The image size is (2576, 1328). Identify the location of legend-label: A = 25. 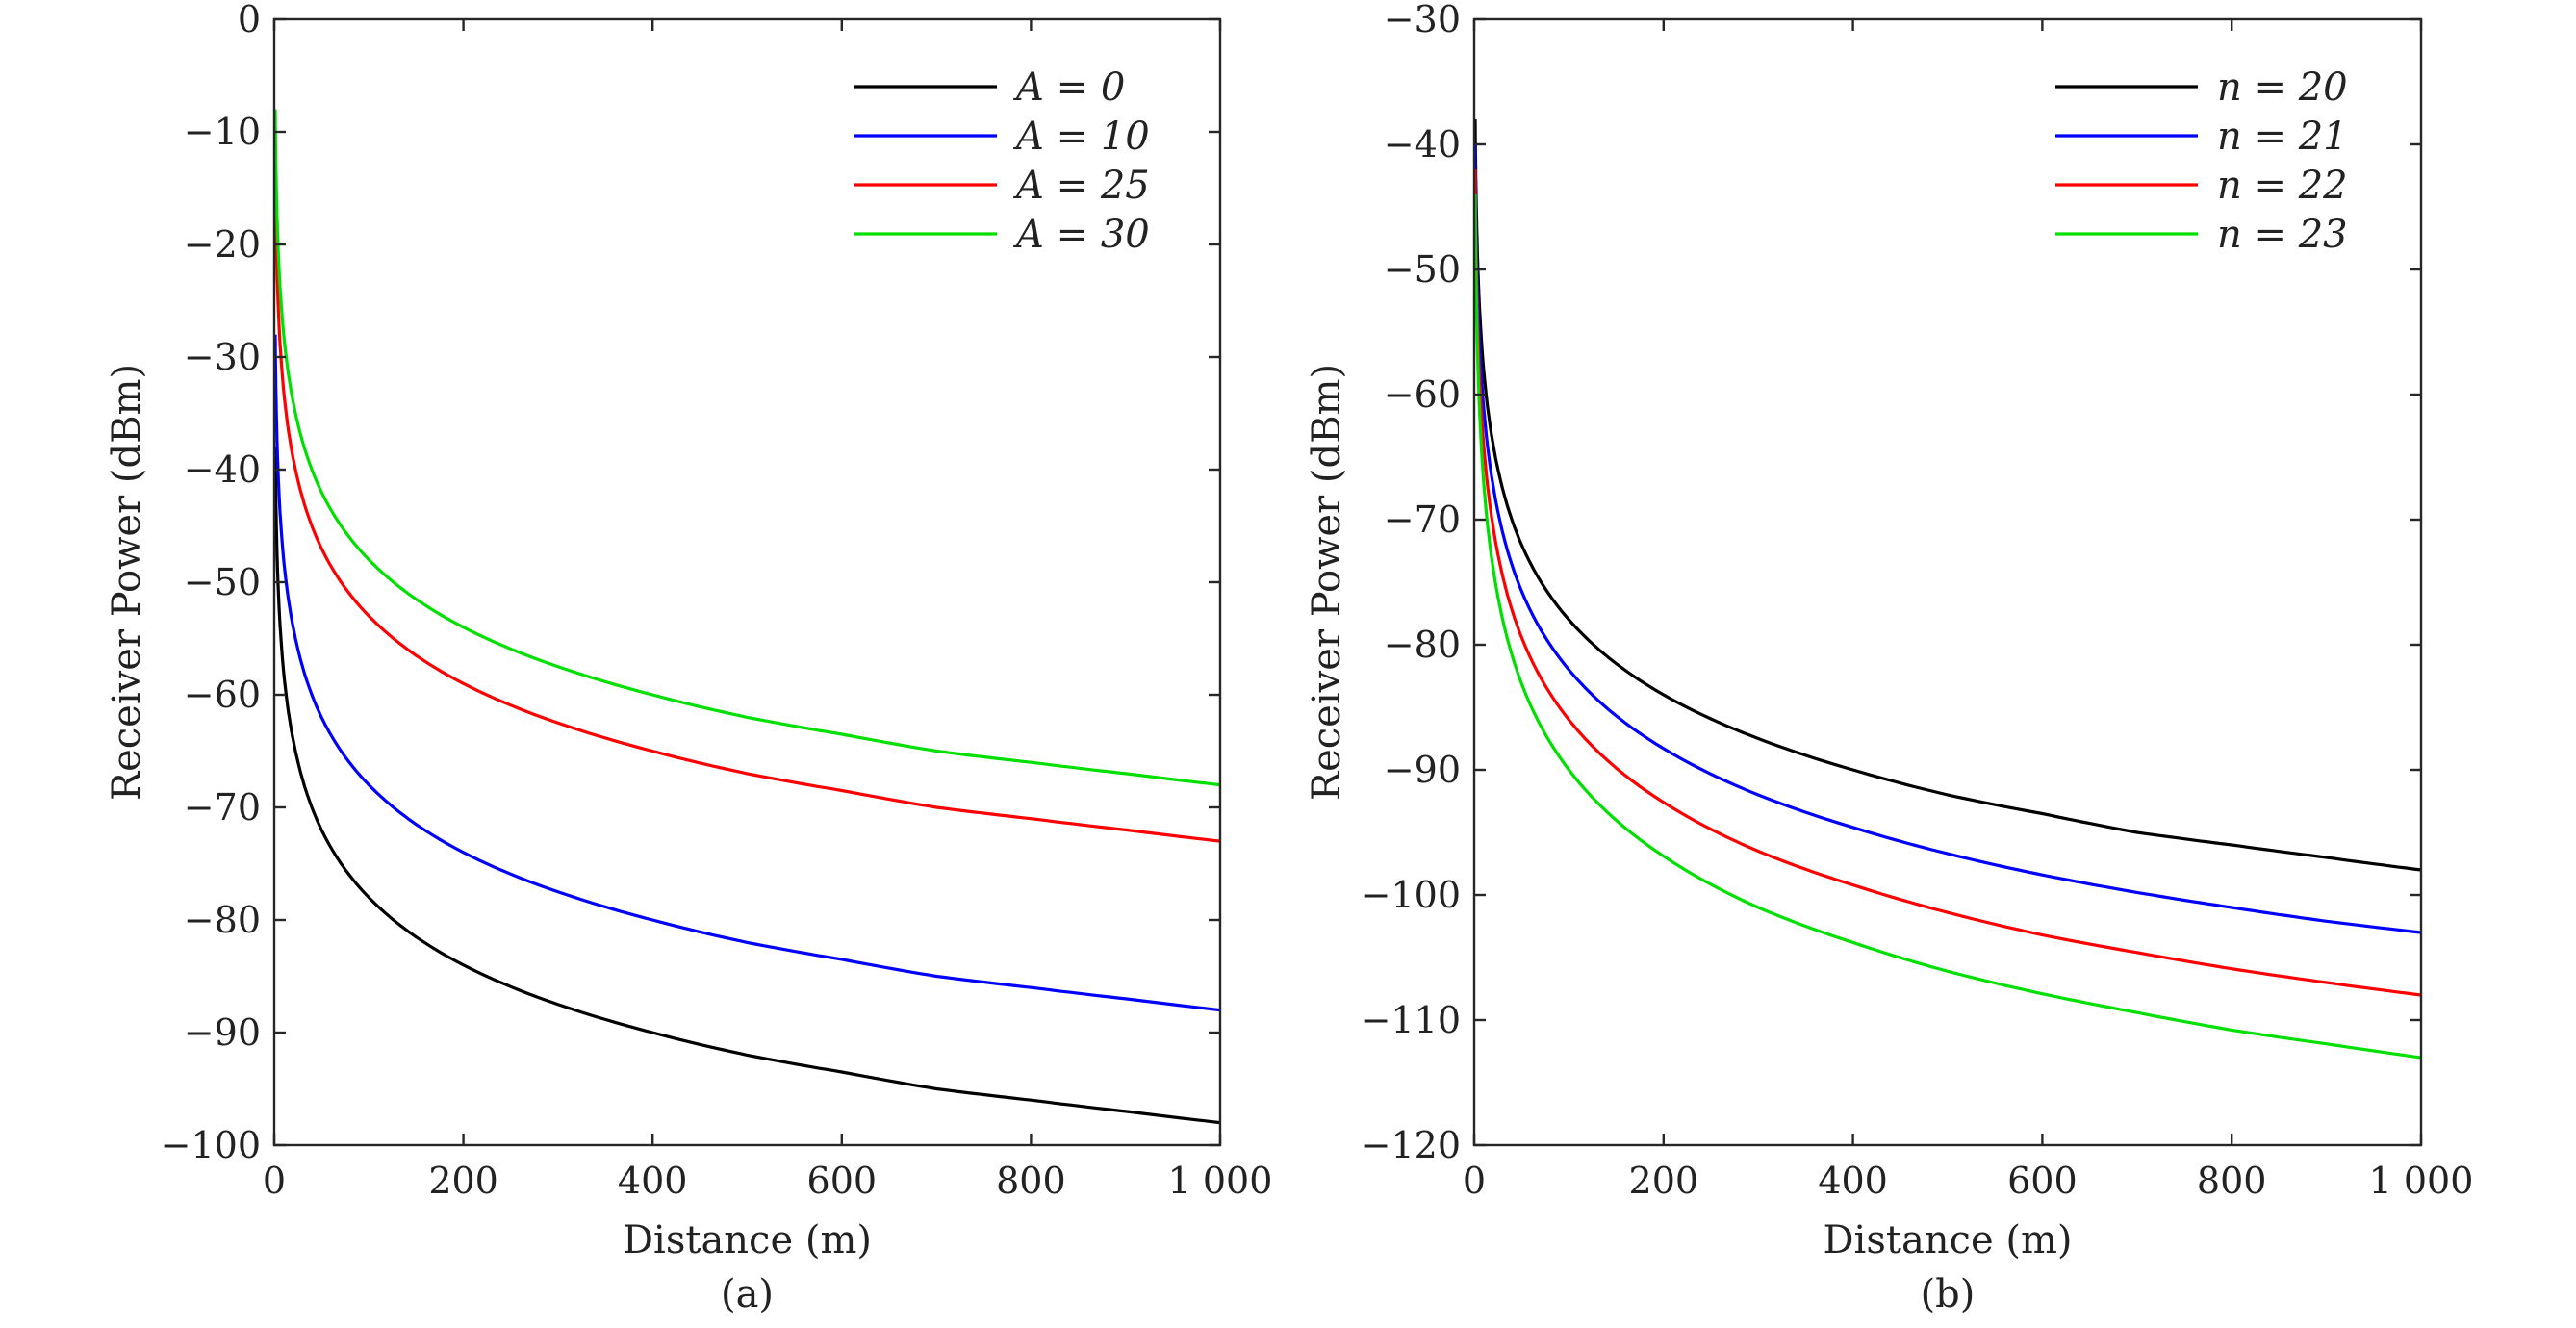
(1081, 186).